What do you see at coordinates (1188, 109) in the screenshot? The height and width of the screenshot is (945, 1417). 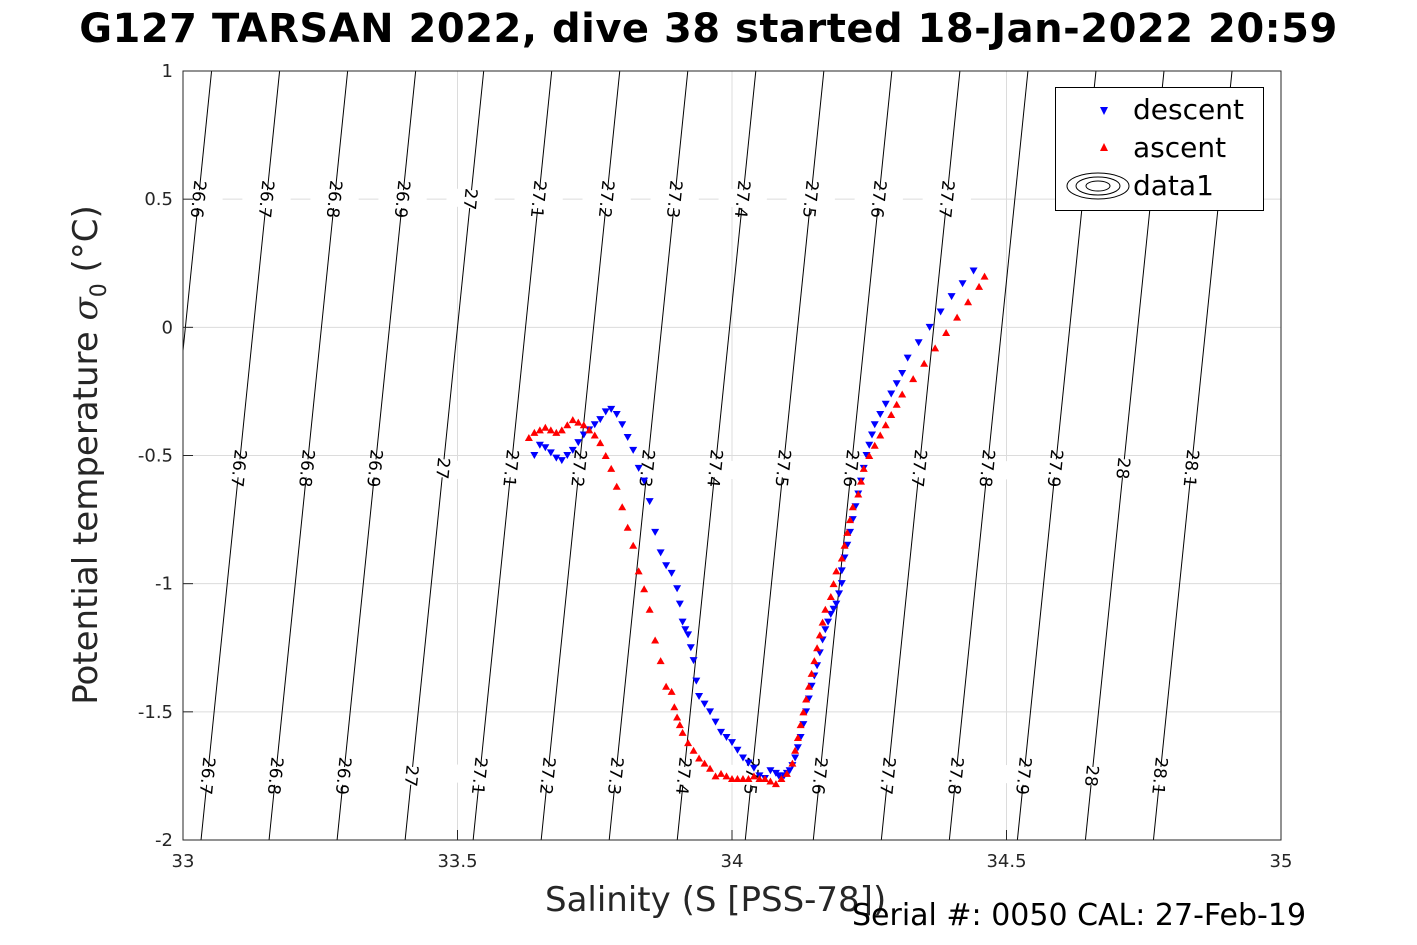 I see `legend-label-descent: descent` at bounding box center [1188, 109].